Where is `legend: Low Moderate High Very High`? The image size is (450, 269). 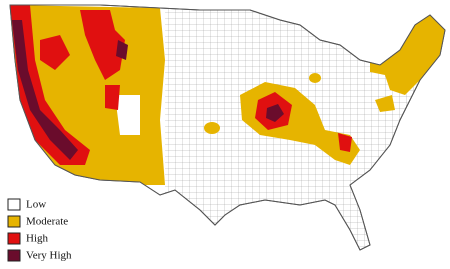
legend: Low Moderate High Very High is located at coordinates (39, 230).